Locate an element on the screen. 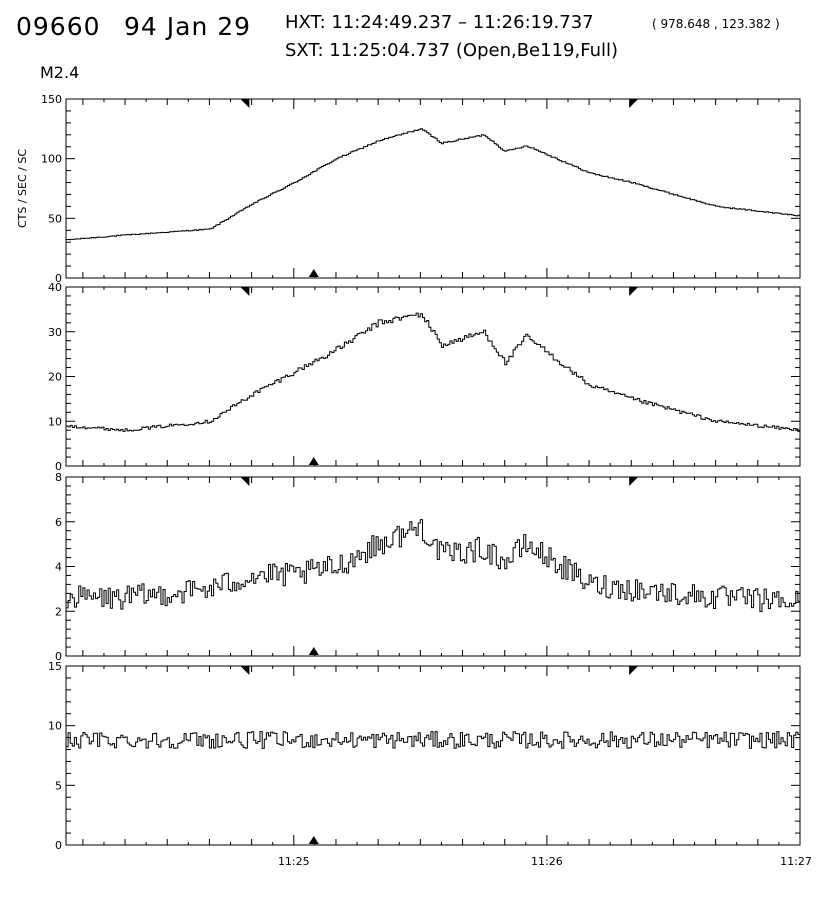 The image size is (816, 900). y-tick-label: 5 is located at coordinates (58, 785).